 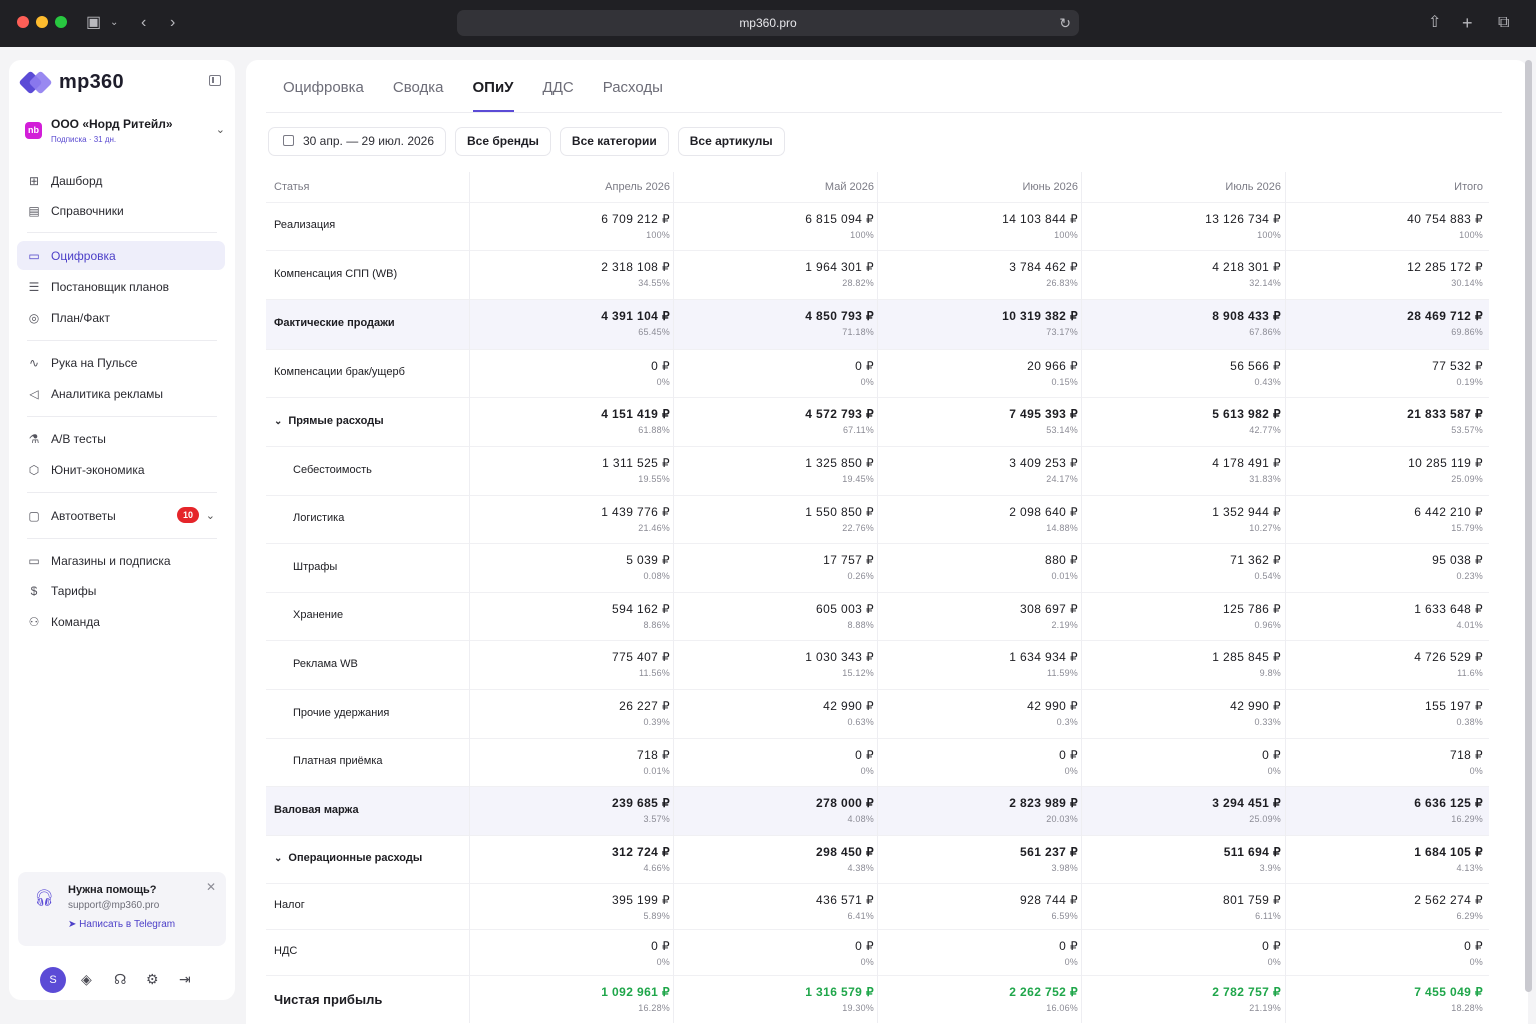 I want to click on tab-summary: Сводка, so click(x=418, y=87).